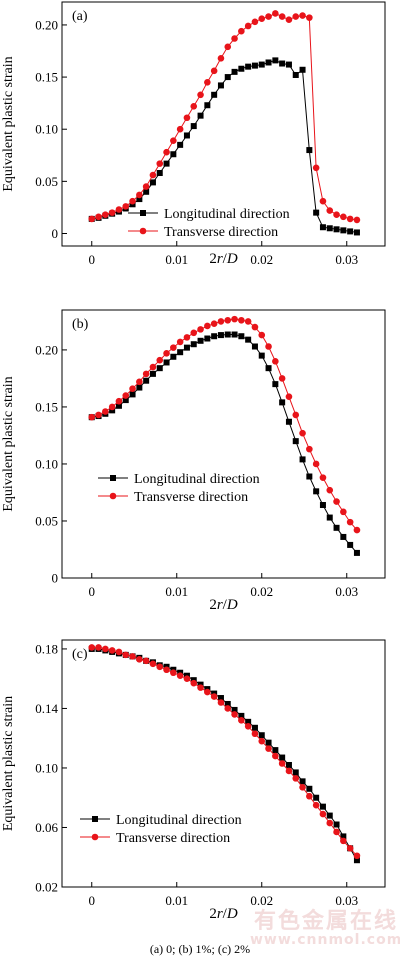  I want to click on y-tick-label: 0.06, so click(46, 827).